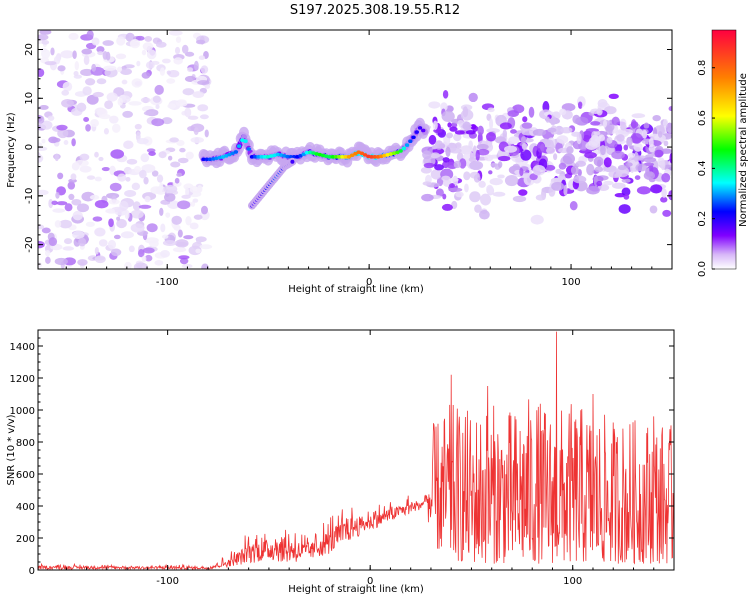 Image resolution: width=750 pixels, height=600 pixels. Describe the element at coordinates (25, 443) in the screenshot. I see `y-tick-label: 800` at that location.